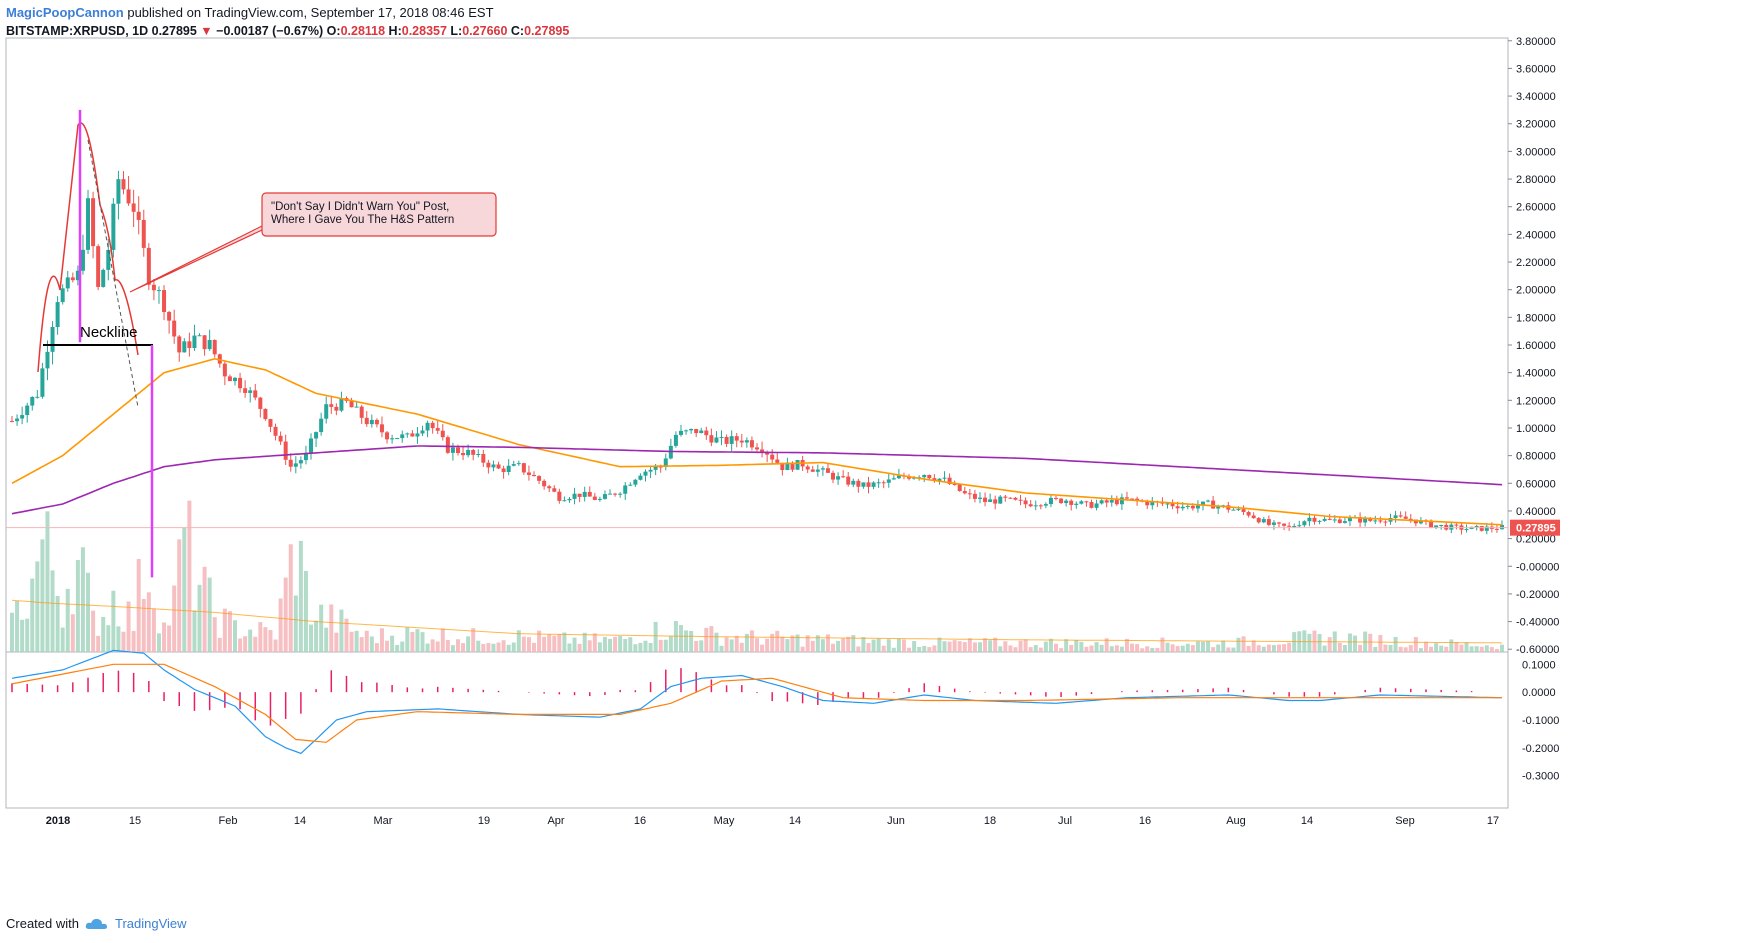  I want to click on symbol-label: BITSTAMP:XRPUSD, 1D, so click(77, 31).